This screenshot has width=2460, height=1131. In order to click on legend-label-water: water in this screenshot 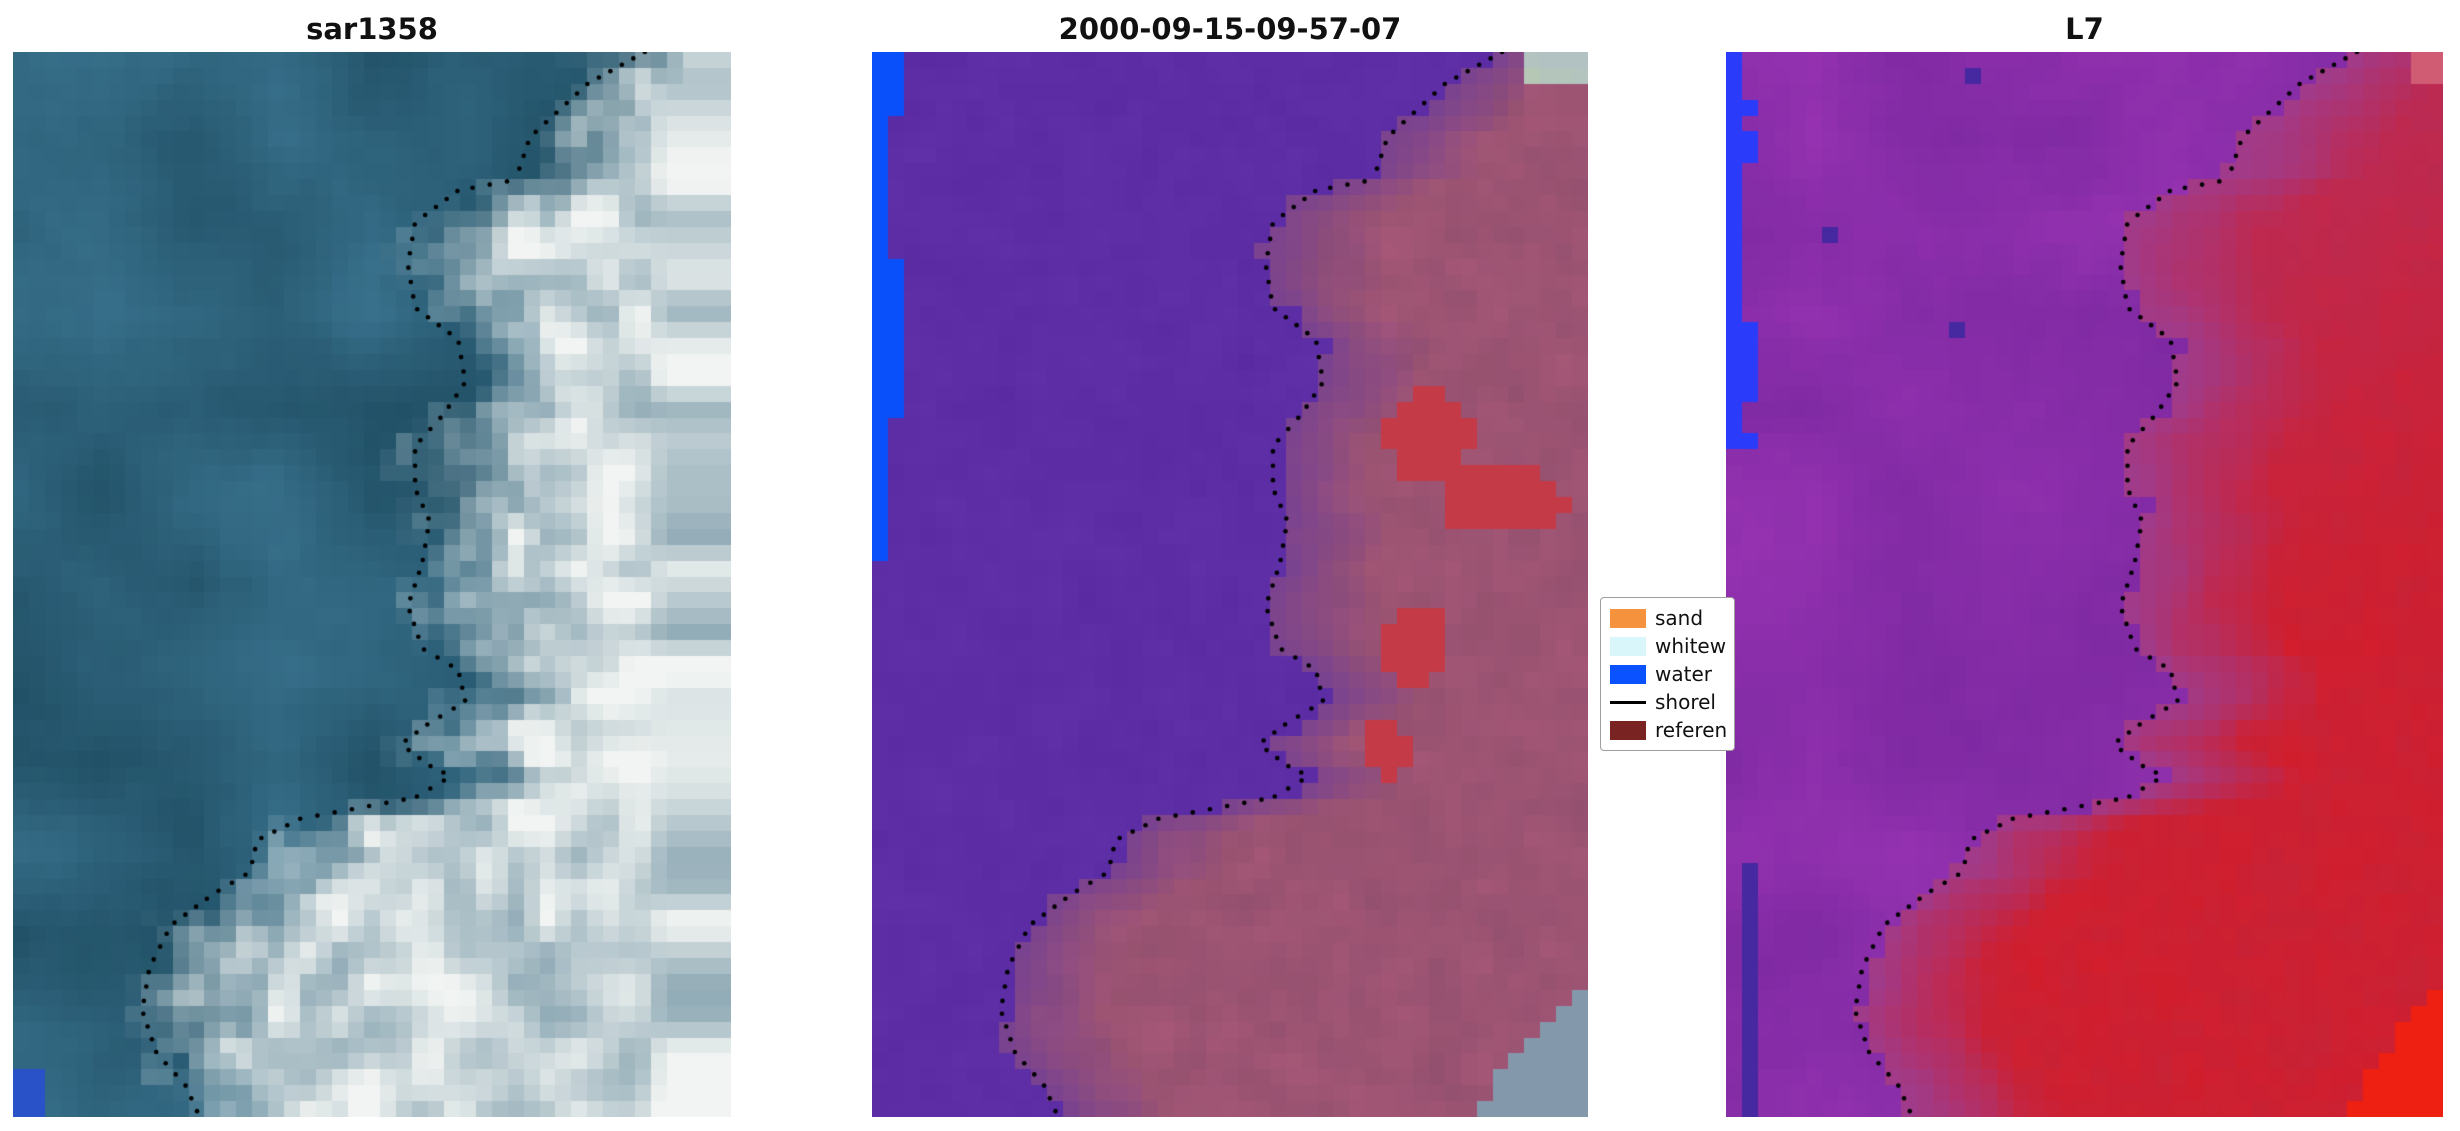, I will do `click(1683, 674)`.